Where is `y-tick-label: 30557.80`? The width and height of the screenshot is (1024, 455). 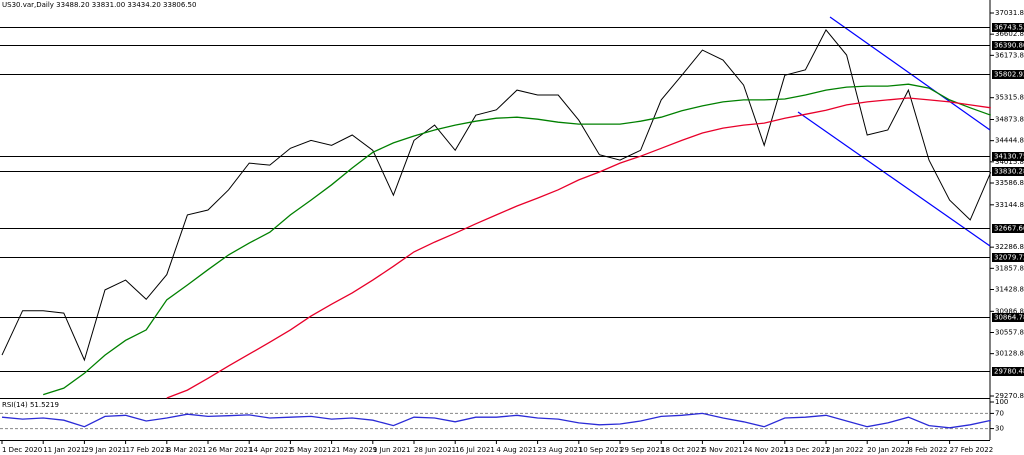 y-tick-label: 30557.80 is located at coordinates (1009, 332).